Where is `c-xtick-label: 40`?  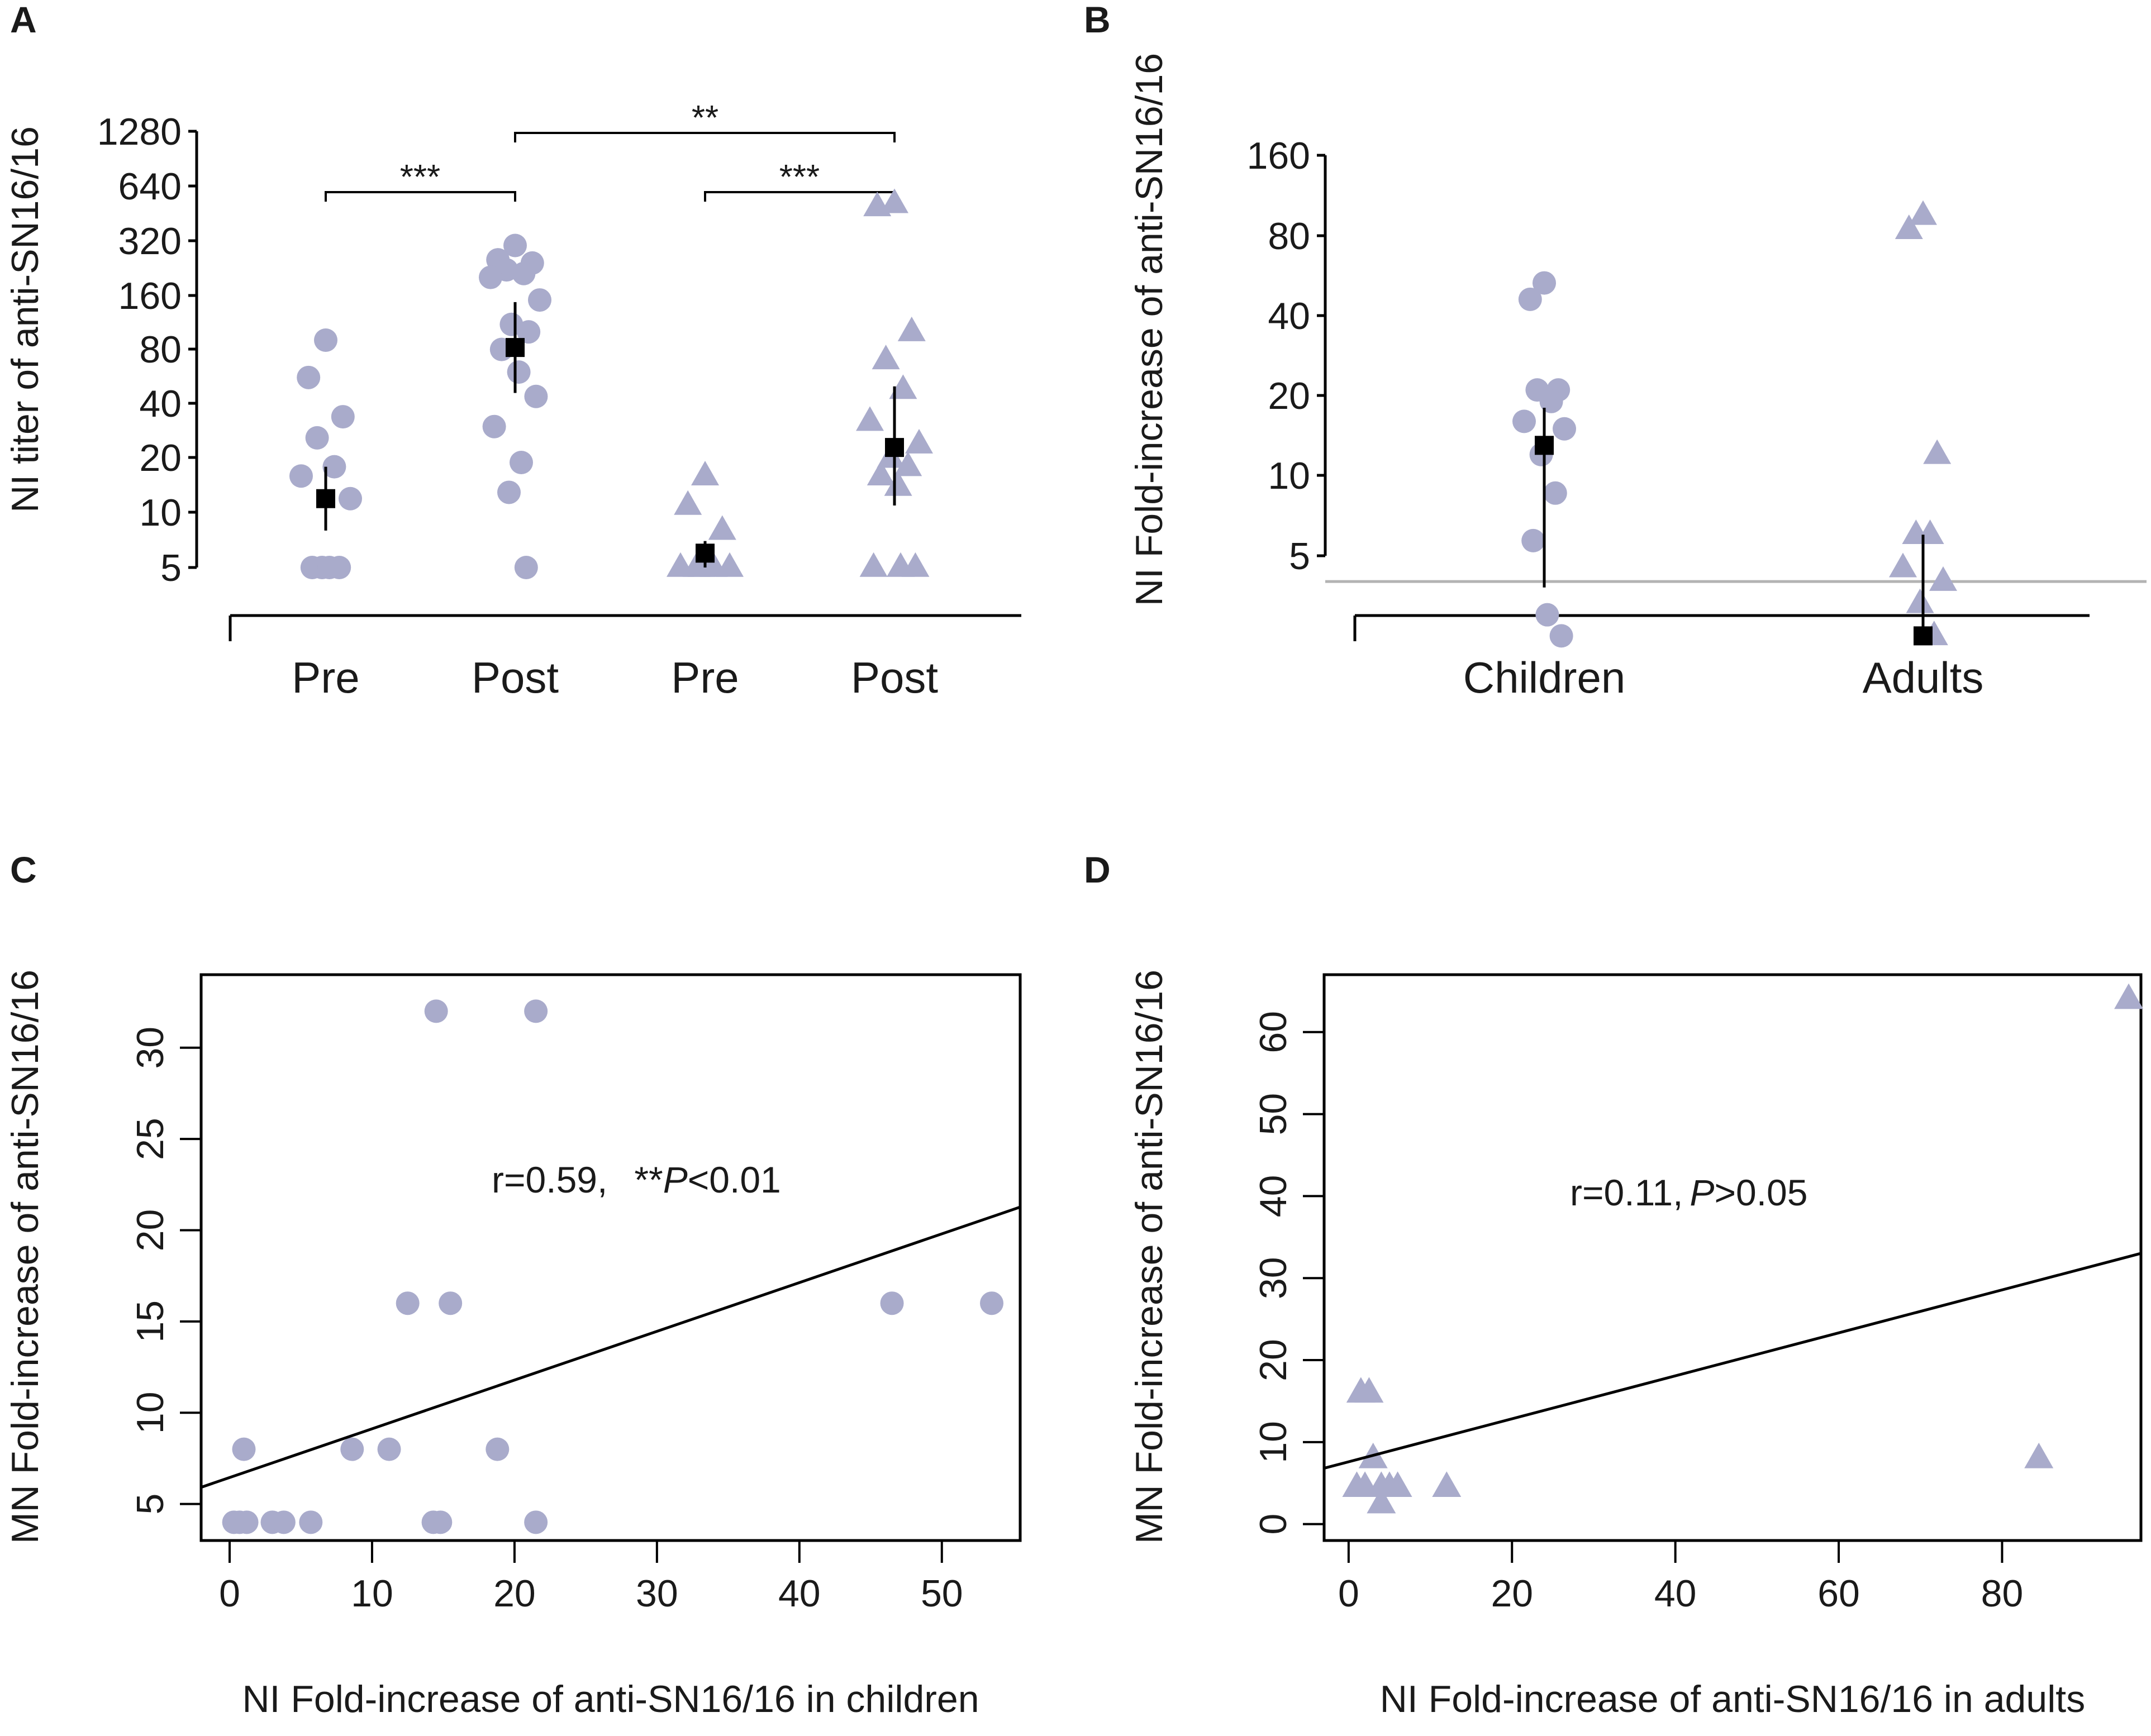
c-xtick-label: 40 is located at coordinates (799, 1593).